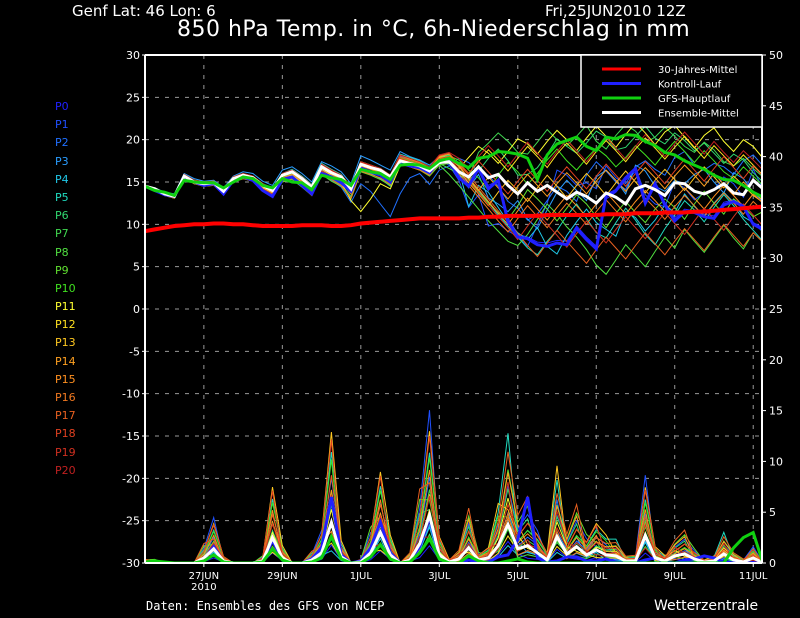 The width and height of the screenshot is (800, 618). Describe the element at coordinates (204, 576) in the screenshot. I see `x-tick-label: 27JUN` at that location.